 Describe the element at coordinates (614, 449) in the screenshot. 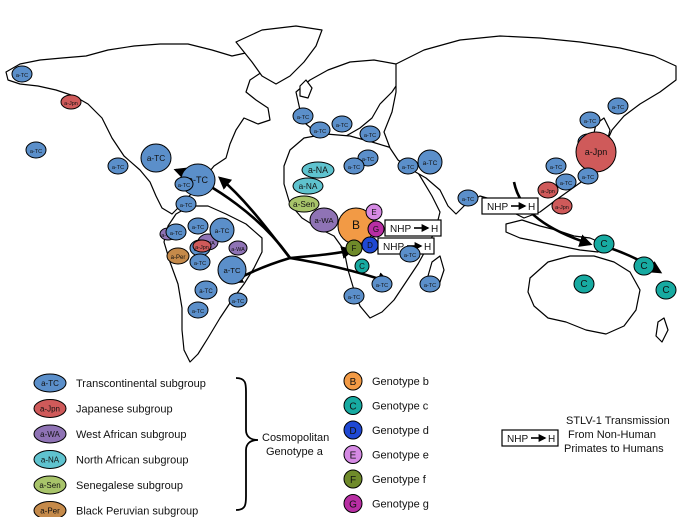

I see `stlv-label-line-3: Primates to Humans` at that location.